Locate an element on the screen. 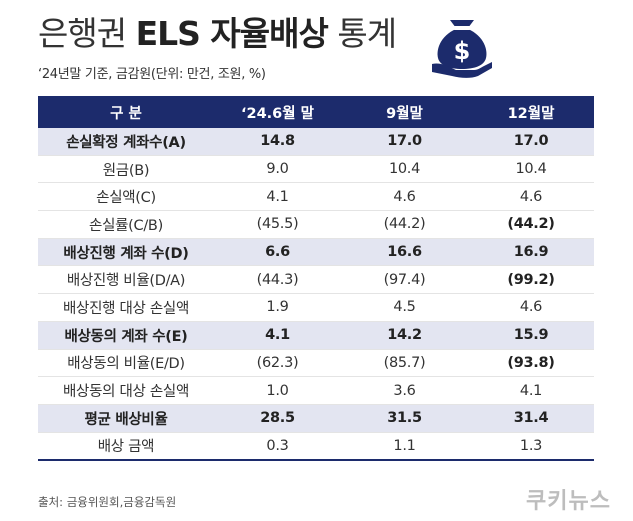 The width and height of the screenshot is (633, 521). table-row: 배상진행 계좌 수(D) 6.6 16.6 16.9 is located at coordinates (316, 252).